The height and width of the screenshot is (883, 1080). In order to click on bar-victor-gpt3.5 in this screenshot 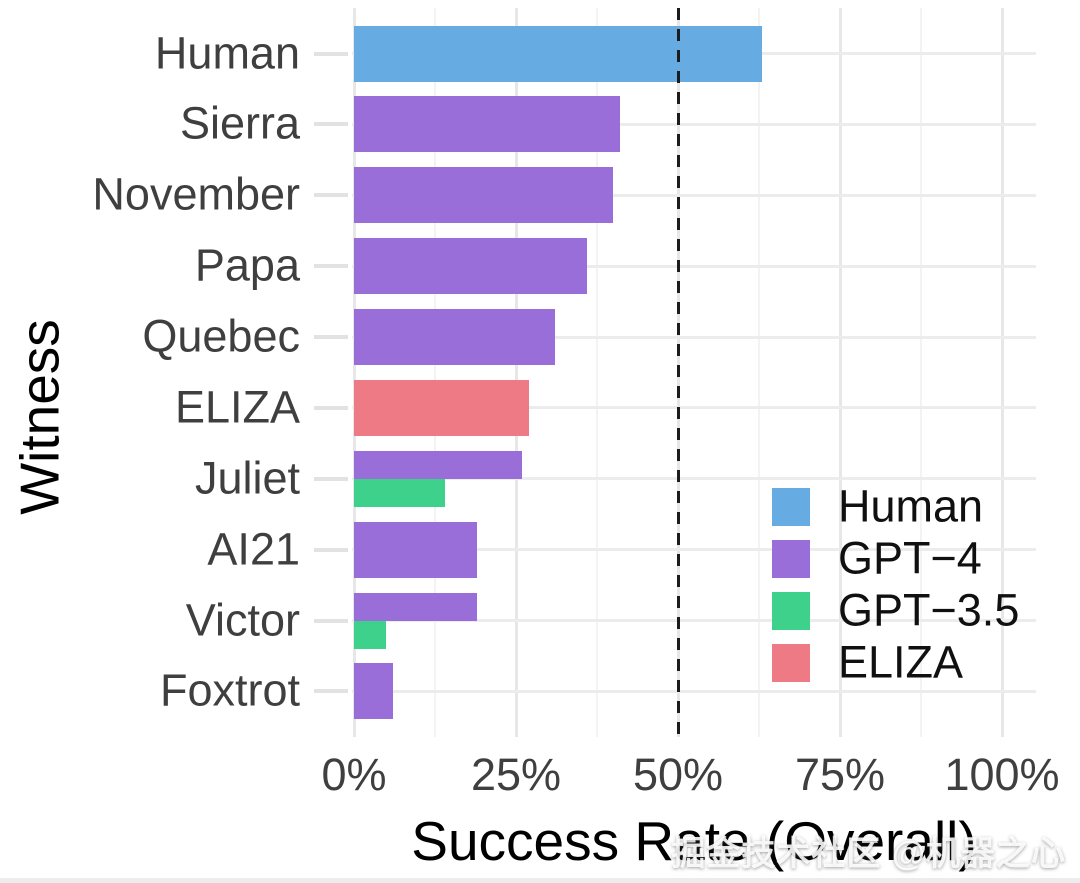, I will do `click(370, 634)`.